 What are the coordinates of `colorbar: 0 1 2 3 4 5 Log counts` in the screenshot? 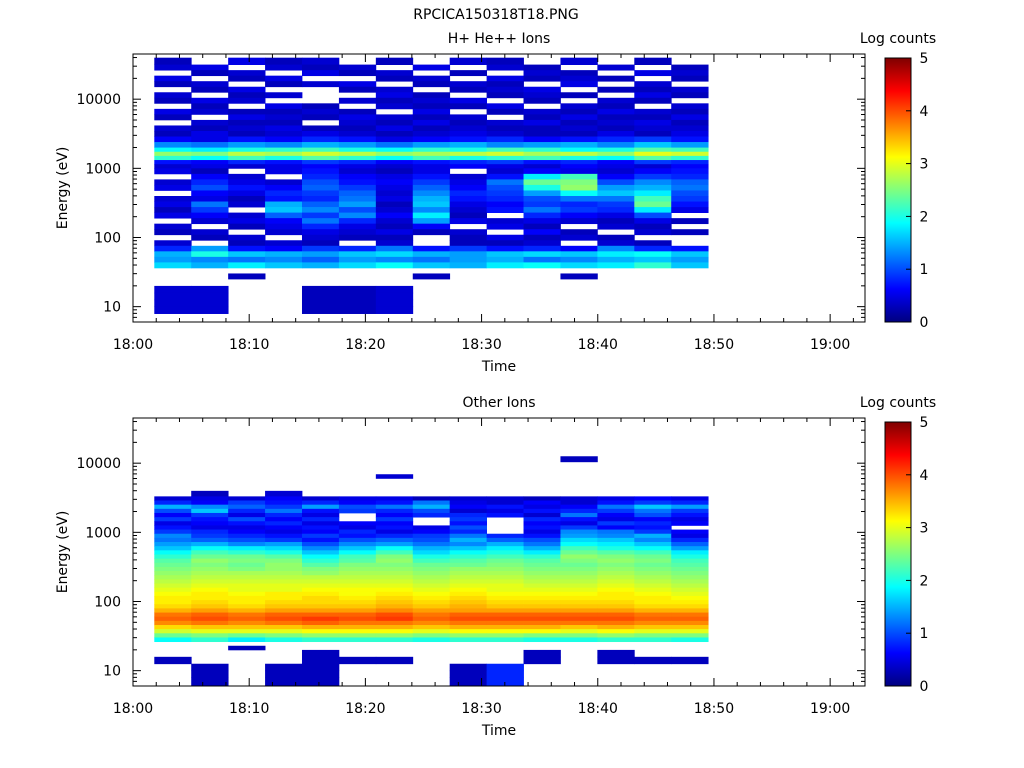 It's located at (898, 545).